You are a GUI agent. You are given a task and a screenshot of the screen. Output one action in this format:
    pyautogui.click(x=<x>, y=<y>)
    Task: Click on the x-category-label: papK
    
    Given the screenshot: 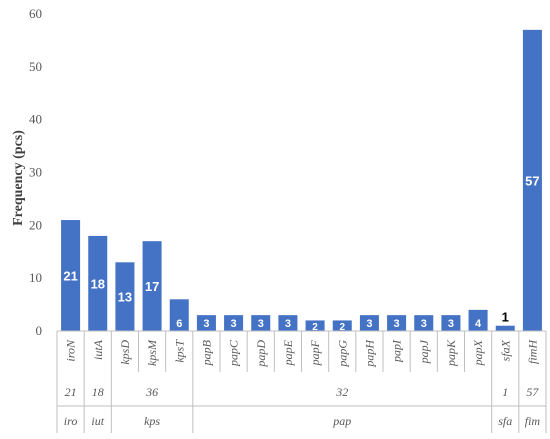 What is the action you would take?
    pyautogui.click(x=451, y=353)
    